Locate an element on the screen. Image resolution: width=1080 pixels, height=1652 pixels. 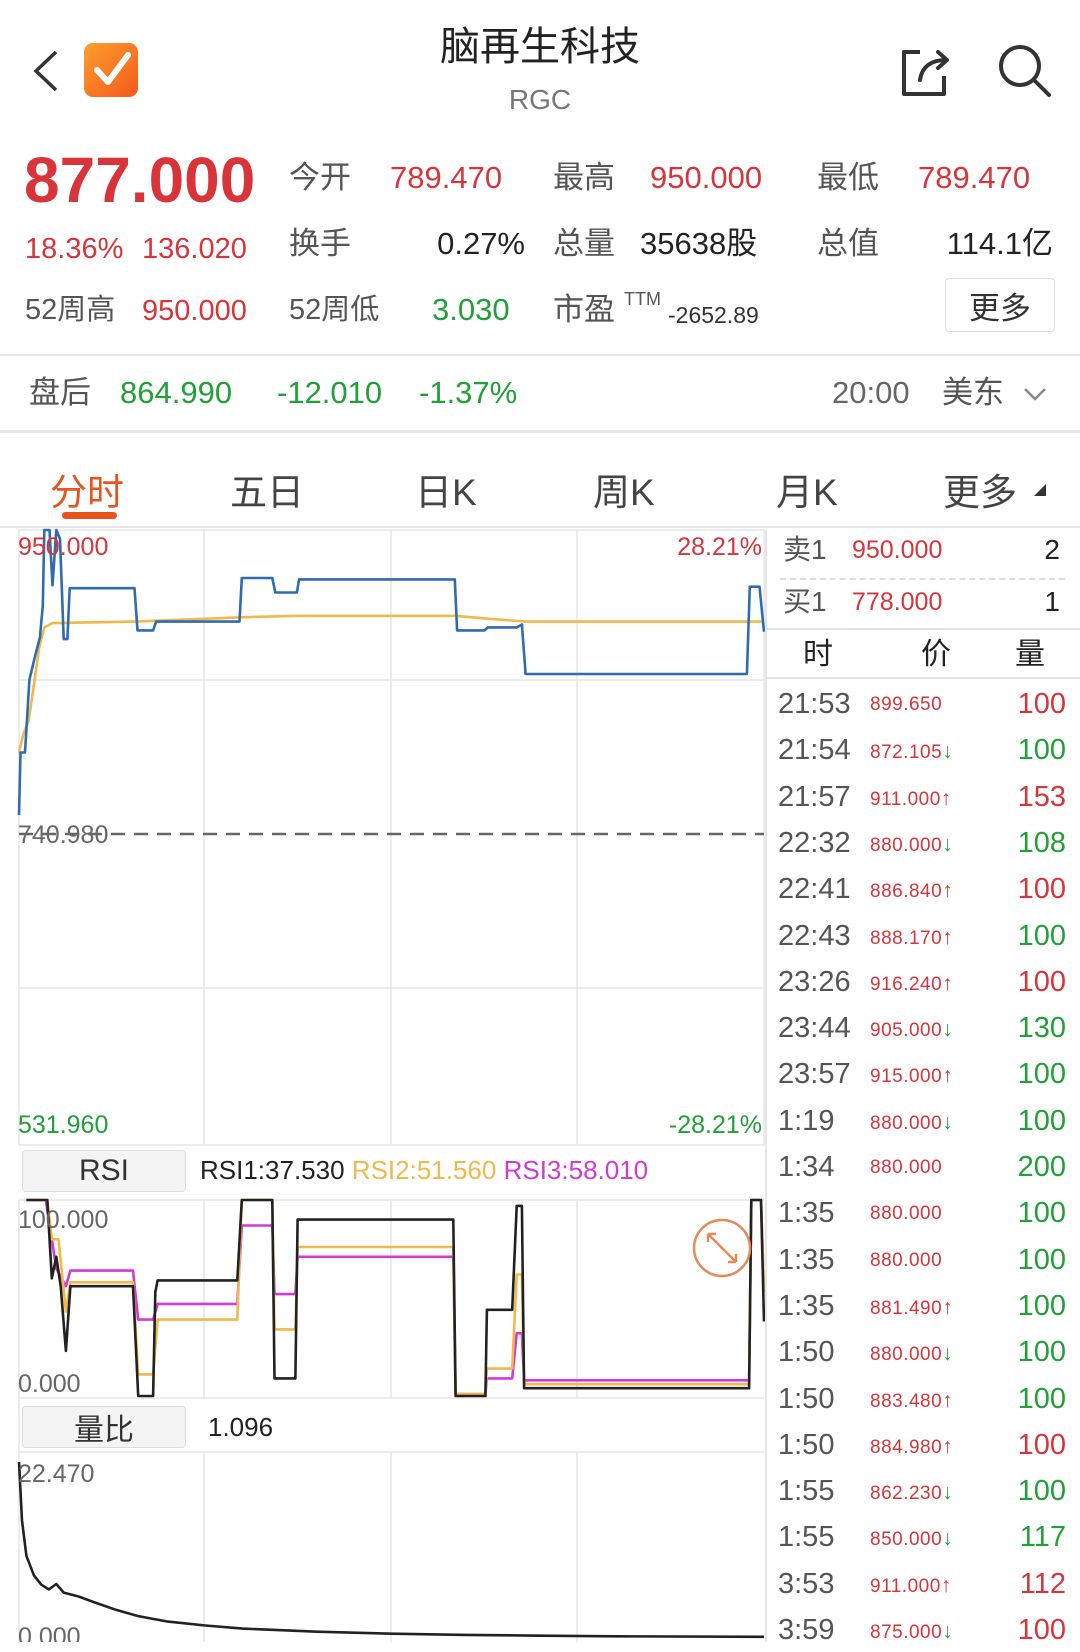
rsi-axis-max: 100.000 is located at coordinates (63, 1220).